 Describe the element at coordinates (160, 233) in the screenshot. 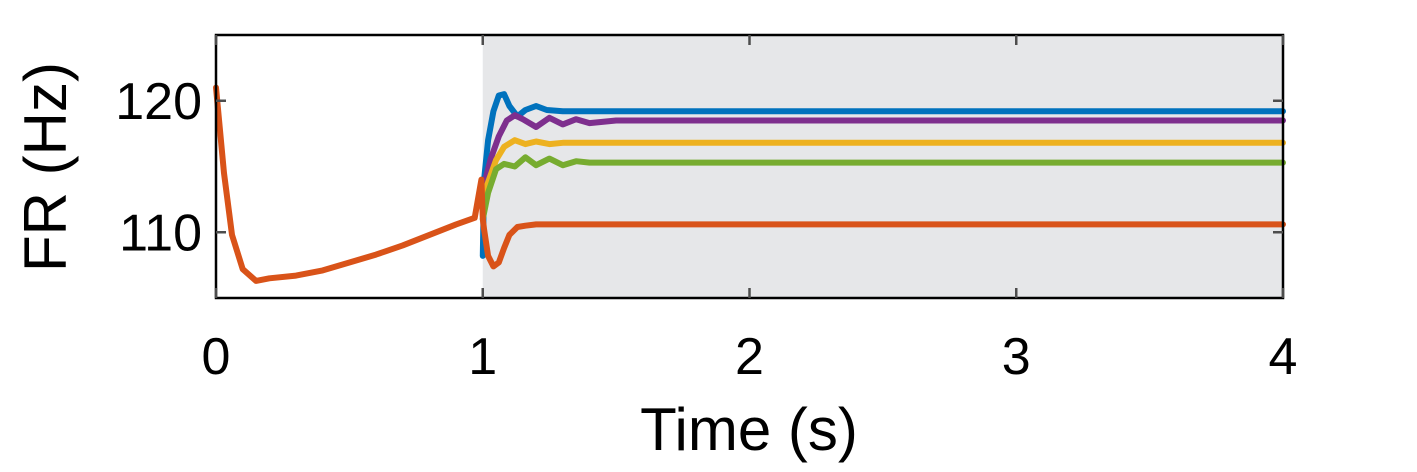

I see `y-tick-label: 110` at that location.